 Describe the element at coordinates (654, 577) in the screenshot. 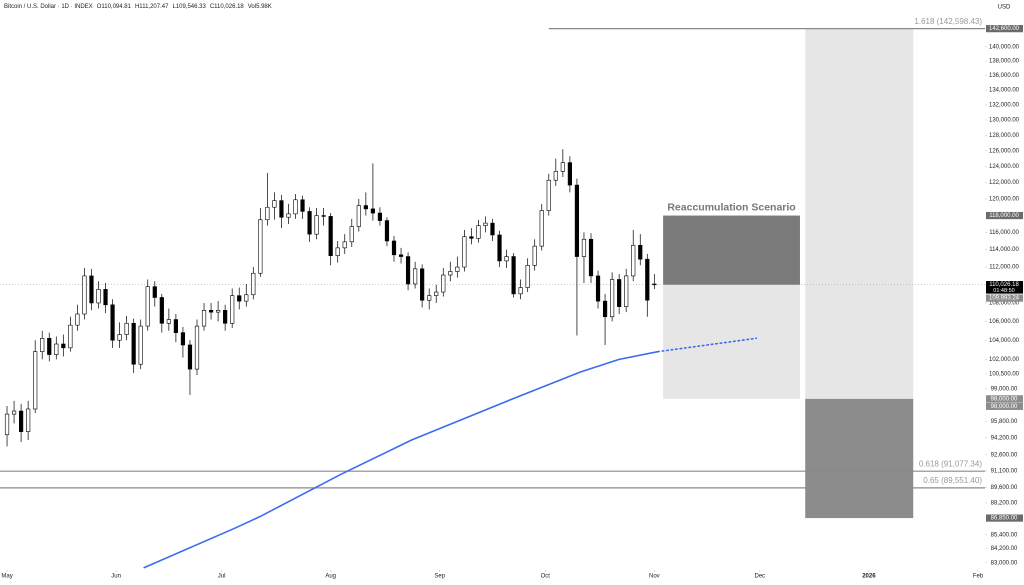

I see `x-tick-label: Nov` at that location.